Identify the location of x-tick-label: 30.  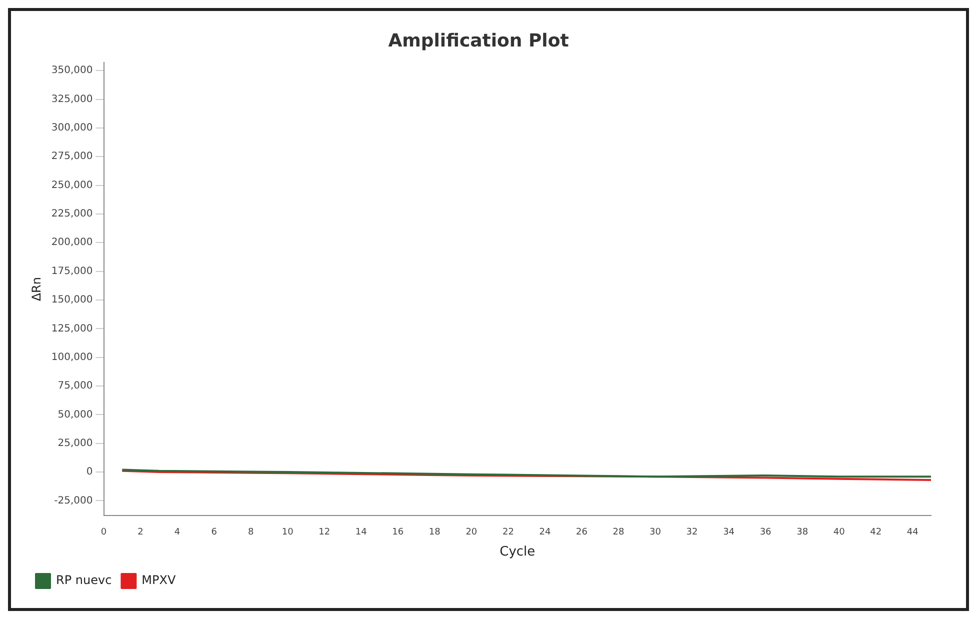
(656, 532).